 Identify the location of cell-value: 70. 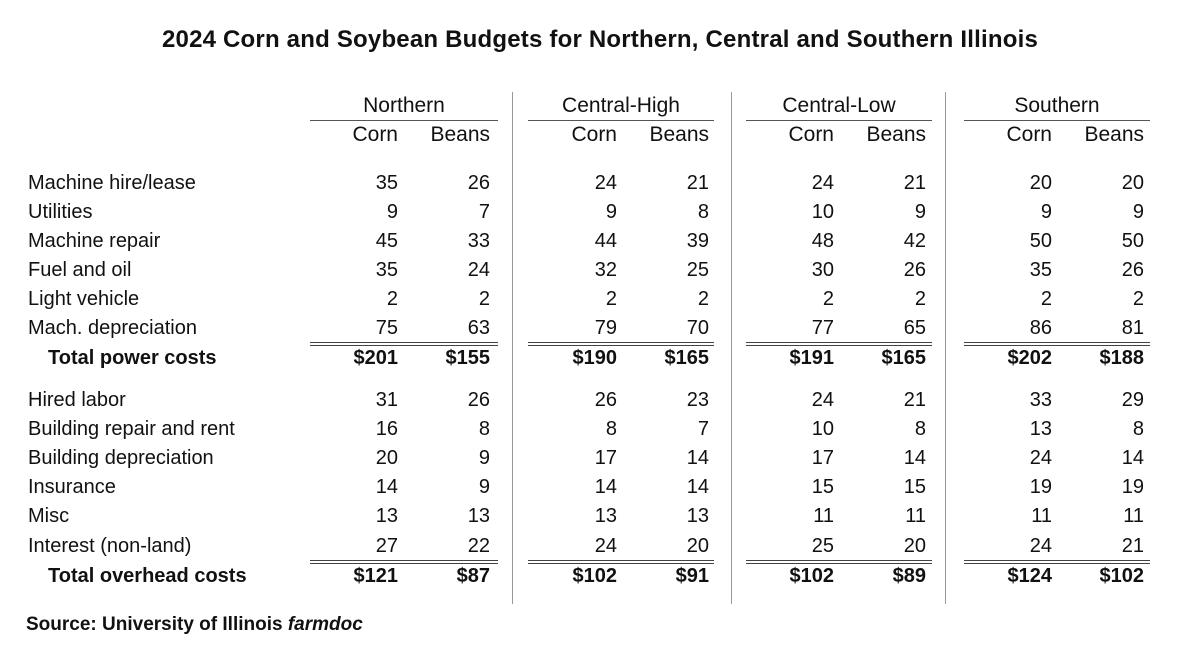
(697, 328).